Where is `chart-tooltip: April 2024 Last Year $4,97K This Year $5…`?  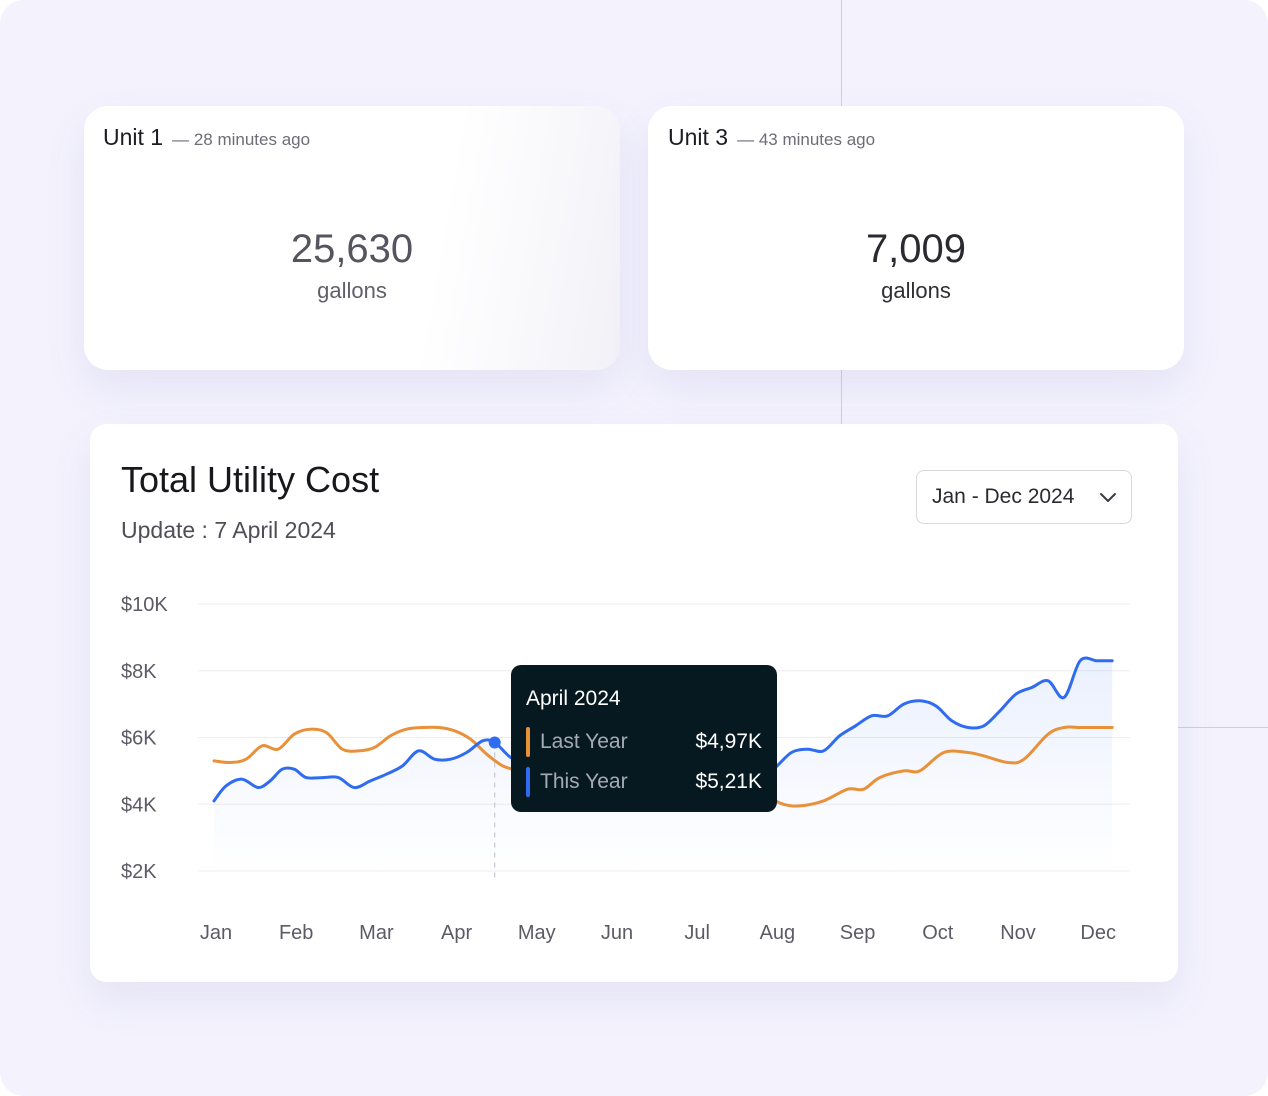
chart-tooltip: April 2024 Last Year $4,97K This Year $5… is located at coordinates (644, 738).